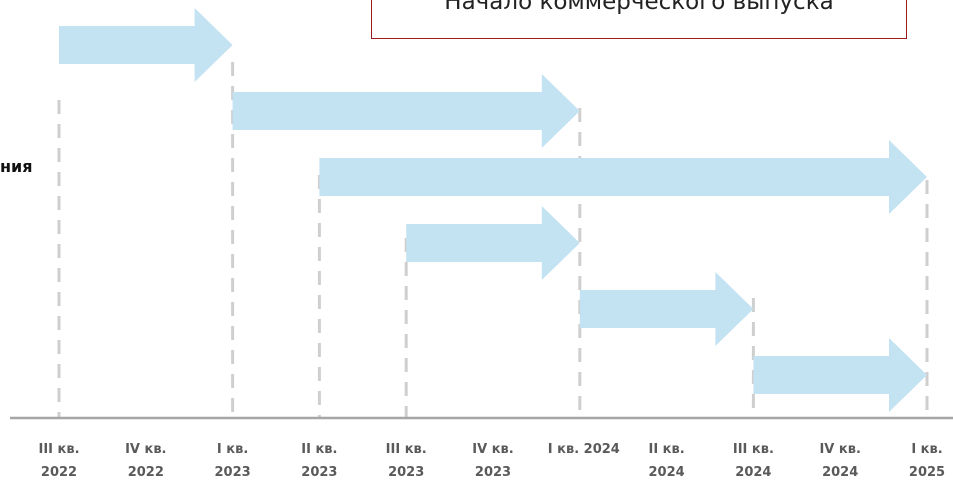  Describe the element at coordinates (59, 461) in the screenshot. I see `quarter-label: III кв. 2022` at that location.